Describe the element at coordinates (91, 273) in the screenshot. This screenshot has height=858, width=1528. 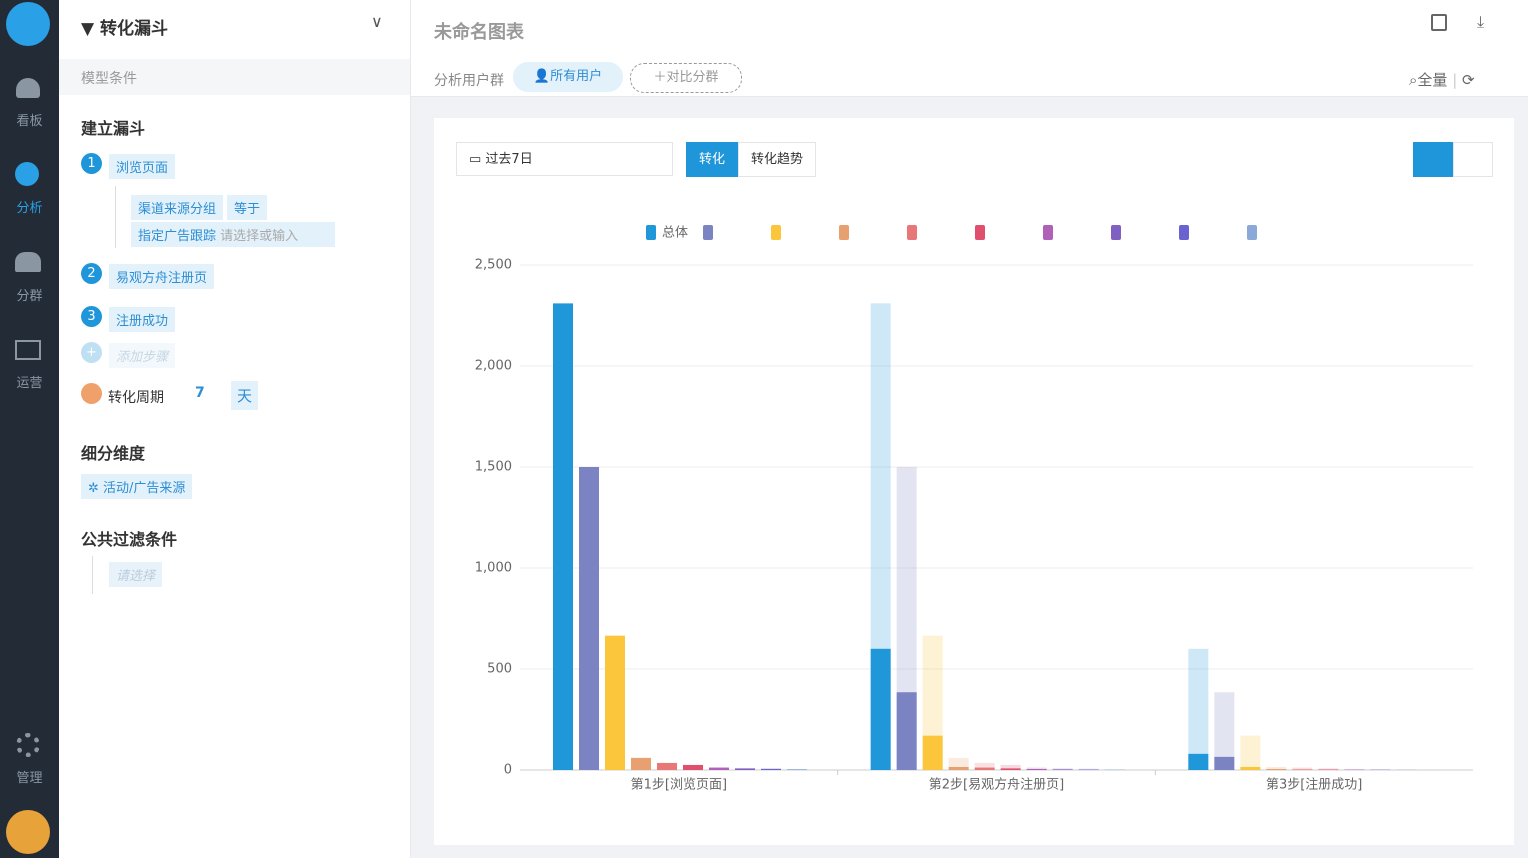
I see `step-num: 2` at that location.